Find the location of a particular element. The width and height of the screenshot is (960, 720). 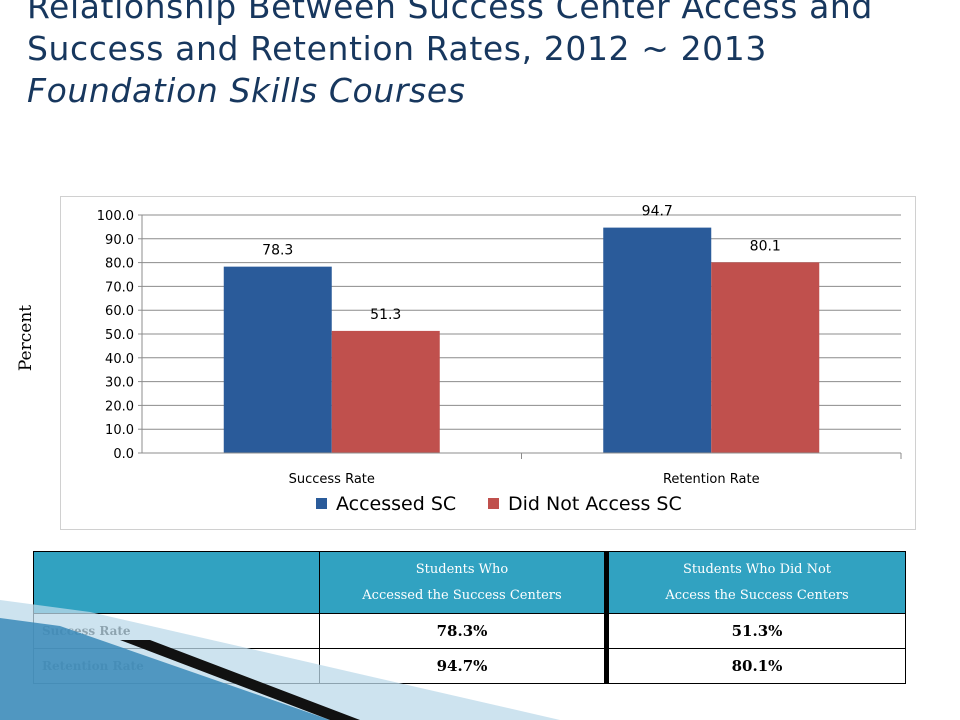

y-tick-label: 20.0 is located at coordinates (119, 406).